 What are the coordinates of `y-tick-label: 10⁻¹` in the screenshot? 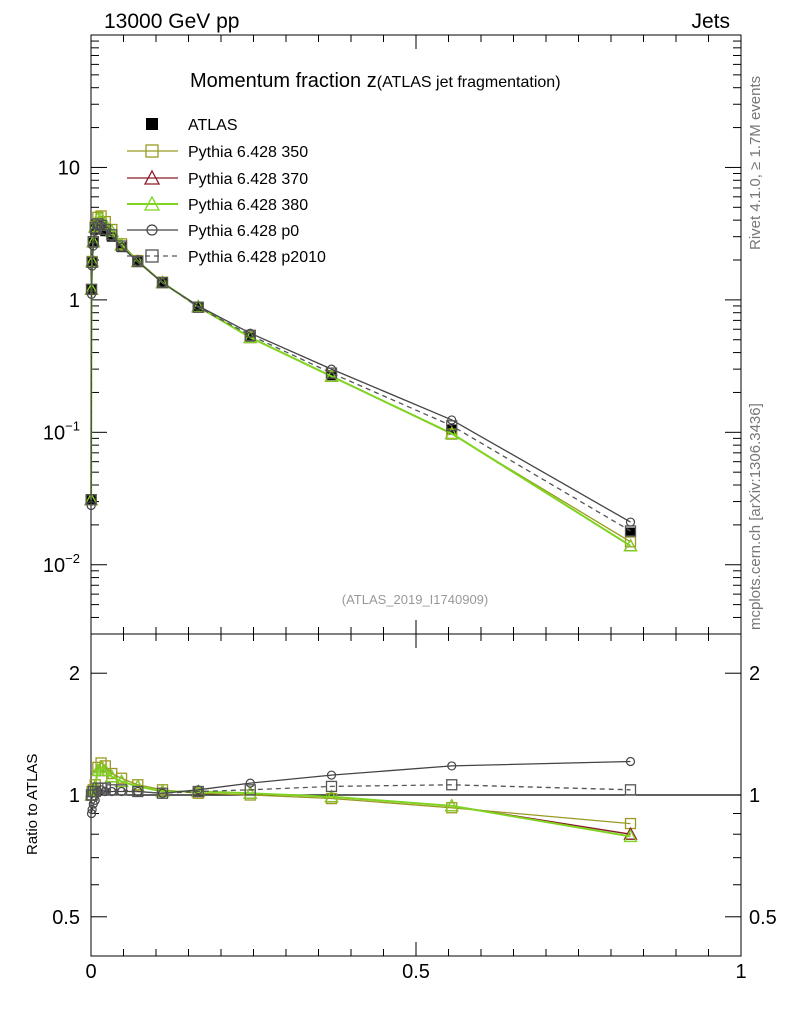 It's located at (61, 431).